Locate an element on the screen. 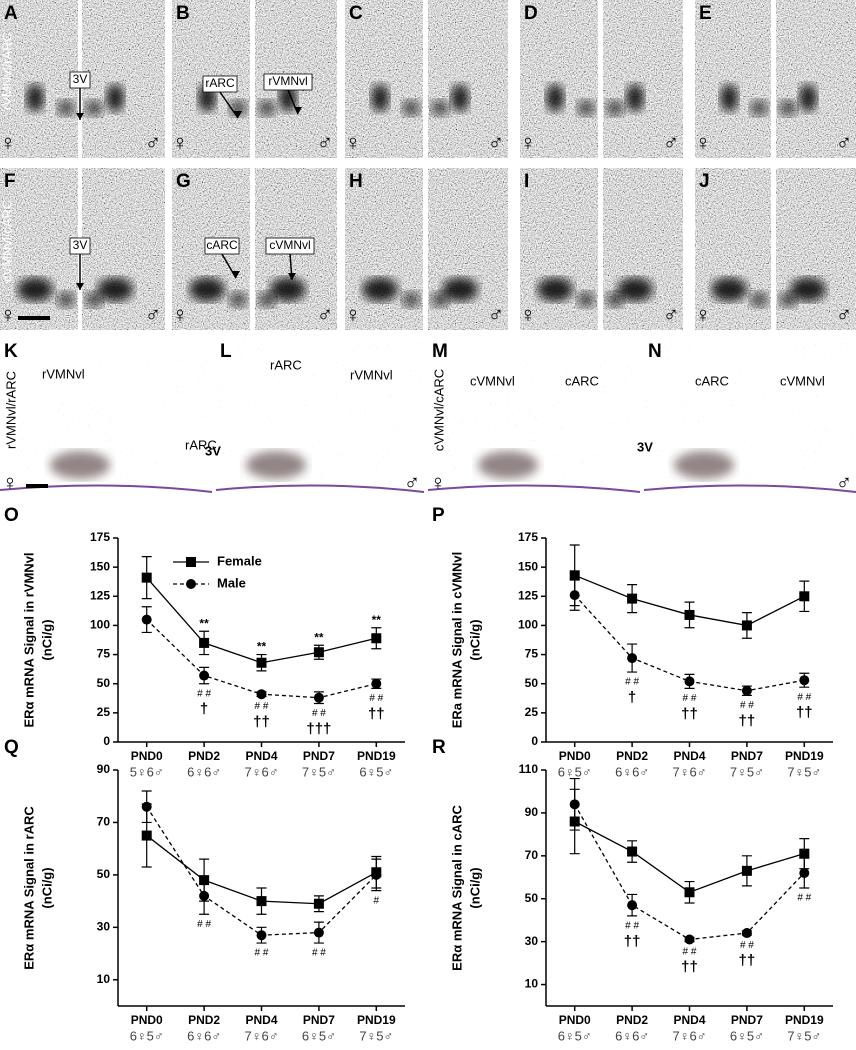  y-tick-label: 110 is located at coordinates (529, 769).